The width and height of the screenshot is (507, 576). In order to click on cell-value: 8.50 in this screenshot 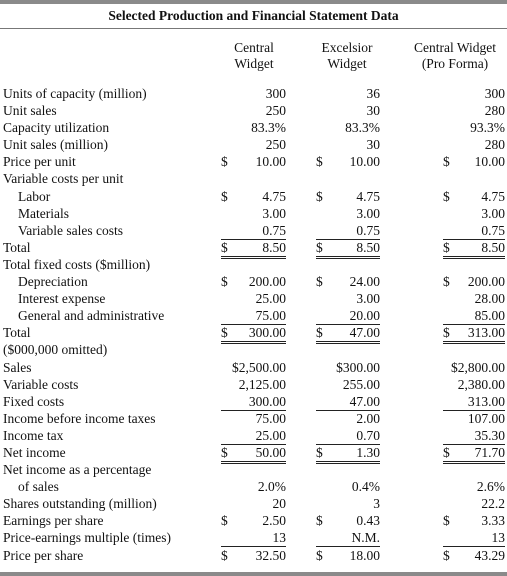, I will do `click(368, 247)`.